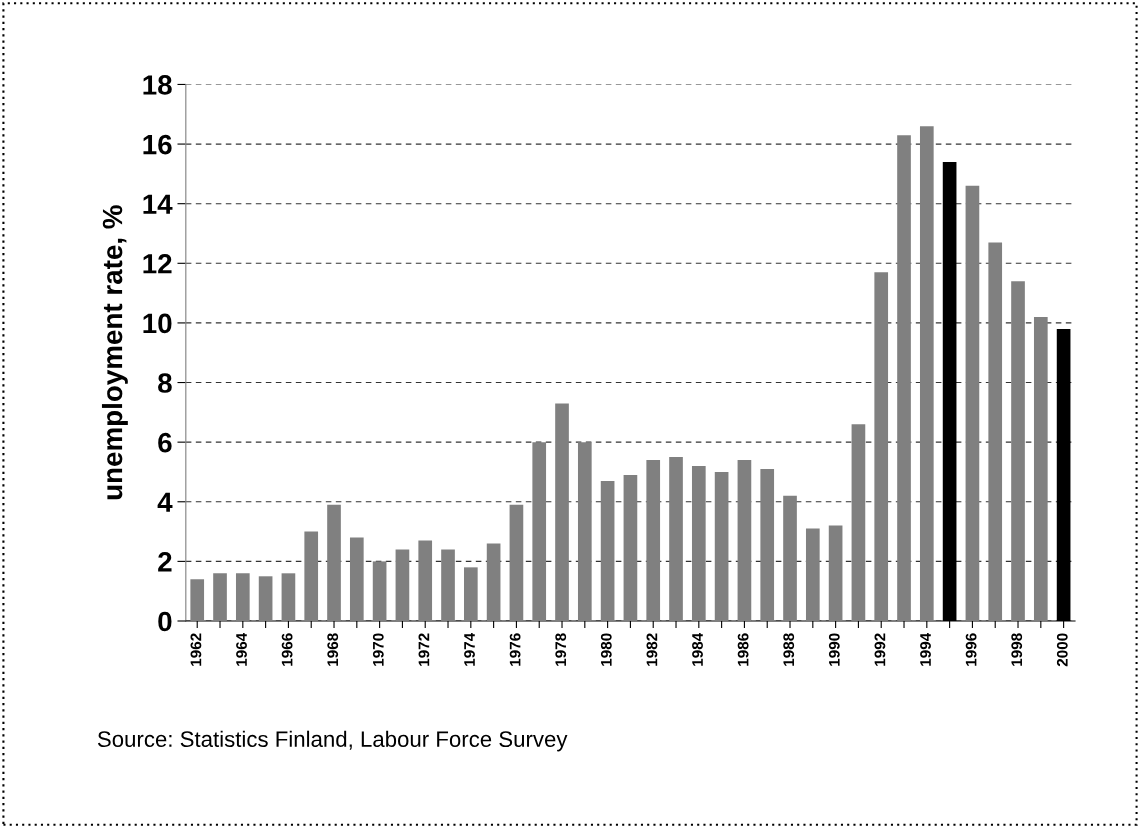 This screenshot has width=1140, height=828. What do you see at coordinates (114, 352) in the screenshot?
I see `y-axis-title: unemployment rate, %` at bounding box center [114, 352].